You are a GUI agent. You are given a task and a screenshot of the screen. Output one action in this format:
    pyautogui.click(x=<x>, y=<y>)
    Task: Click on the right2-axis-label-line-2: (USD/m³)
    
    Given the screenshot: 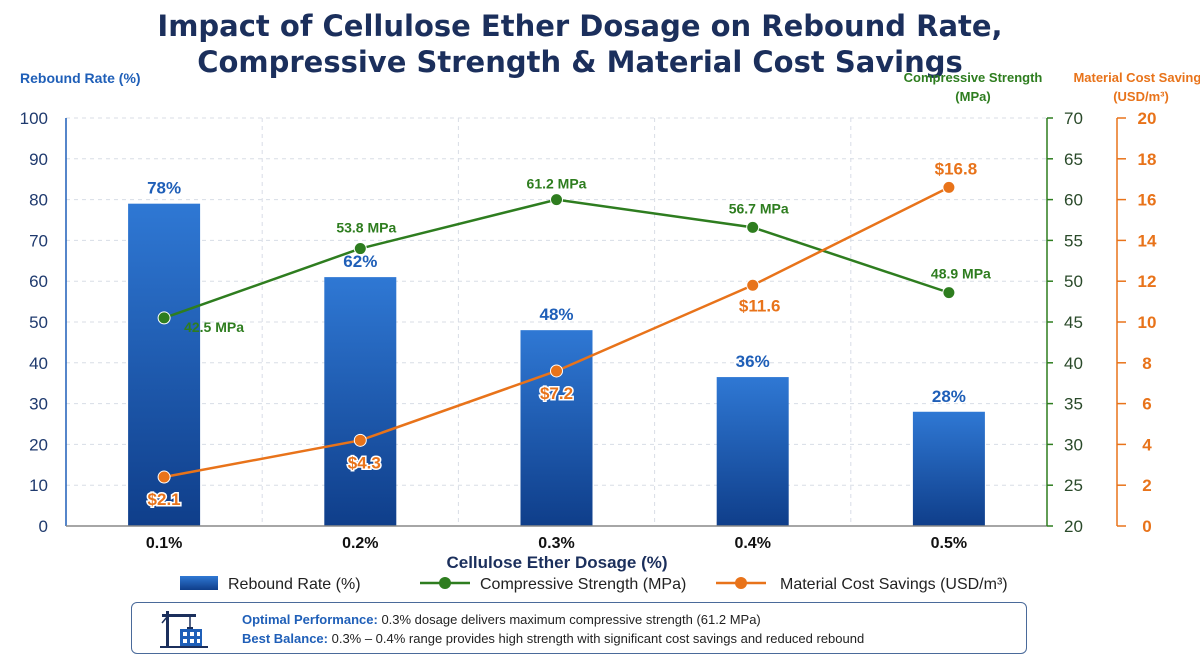 What is the action you would take?
    pyautogui.click(x=1141, y=96)
    